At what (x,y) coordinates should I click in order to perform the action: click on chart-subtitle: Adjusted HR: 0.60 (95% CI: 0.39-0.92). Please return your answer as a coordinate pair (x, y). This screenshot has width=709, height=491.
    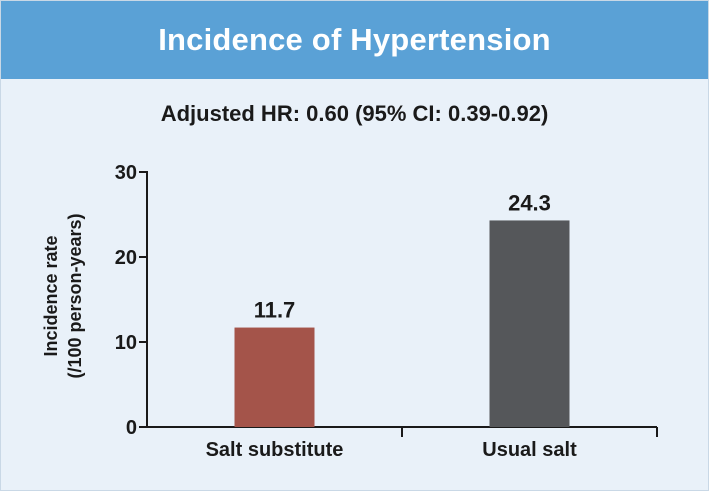
    Looking at the image, I should click on (354, 113).